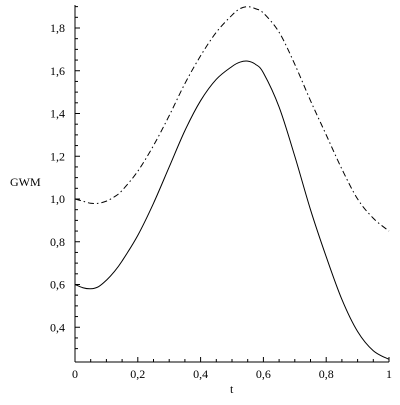  I want to click on x-tick-label: 0,2, so click(137, 374).